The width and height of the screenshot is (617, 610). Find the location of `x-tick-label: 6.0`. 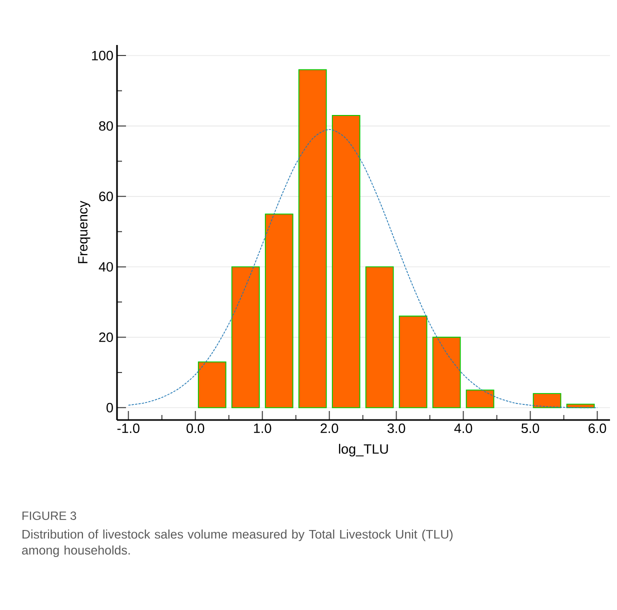

x-tick-label: 6.0 is located at coordinates (597, 429).